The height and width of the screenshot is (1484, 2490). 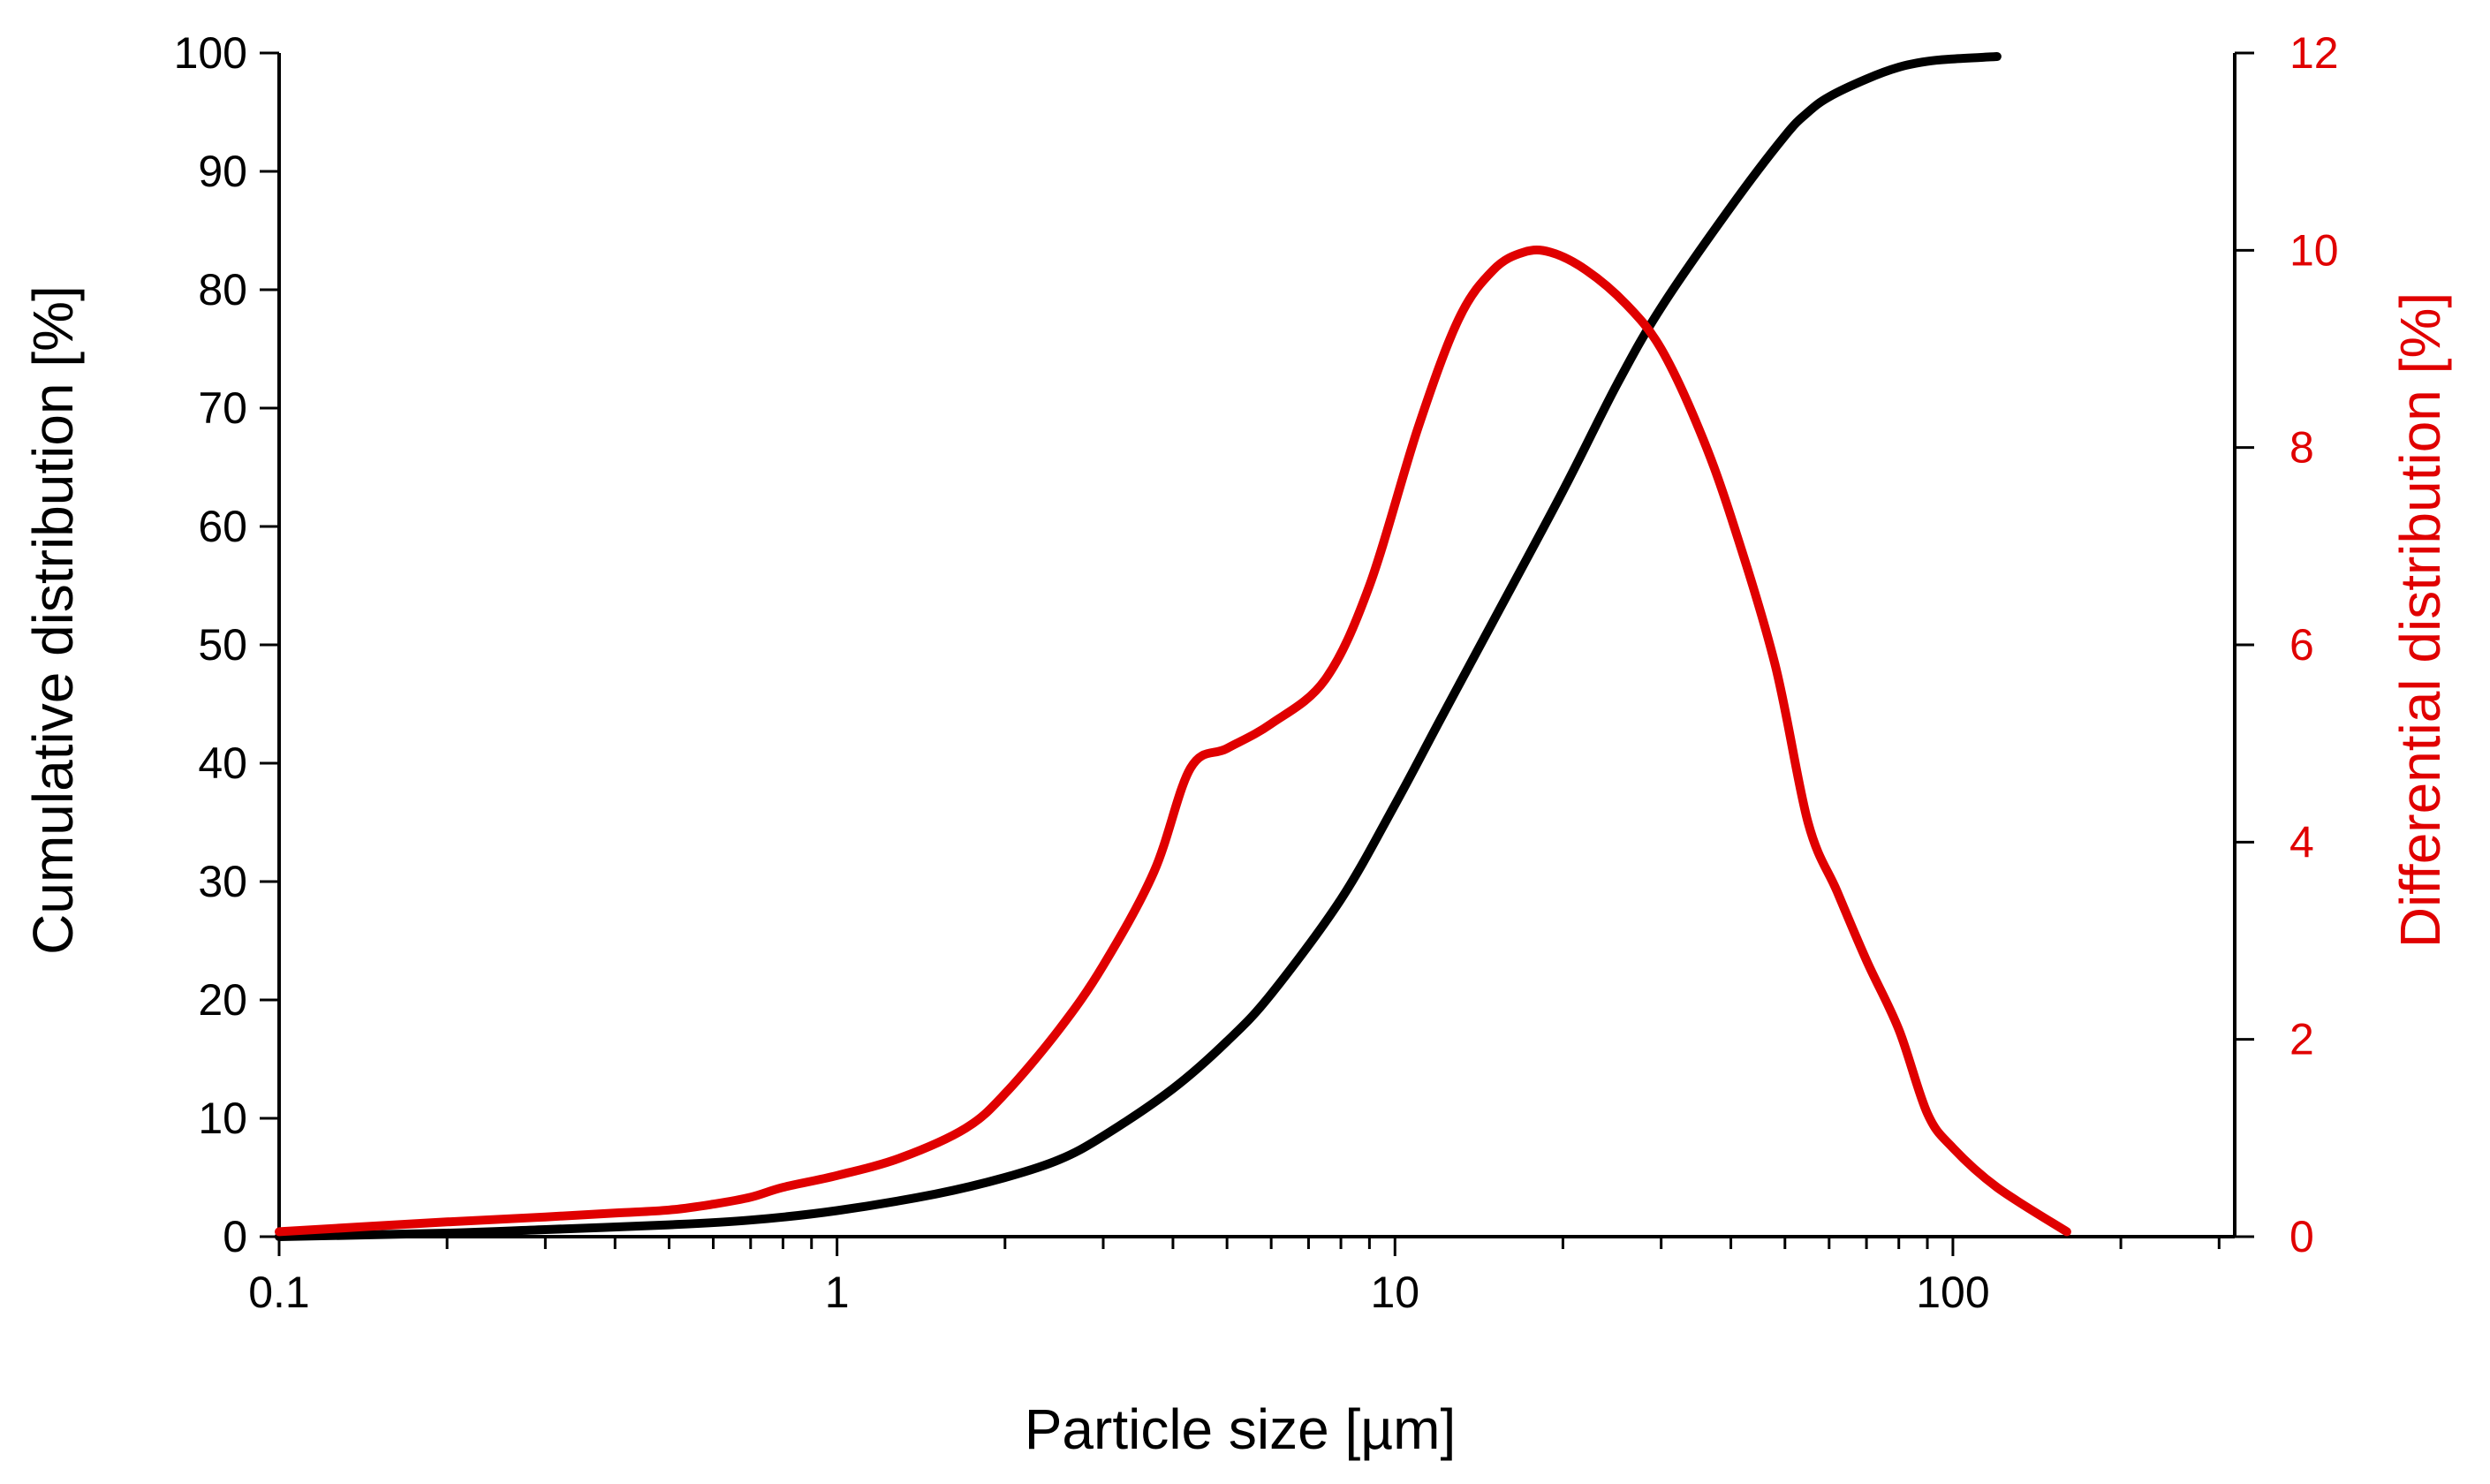 I want to click on y-tick-label: 60, so click(x=222, y=526).